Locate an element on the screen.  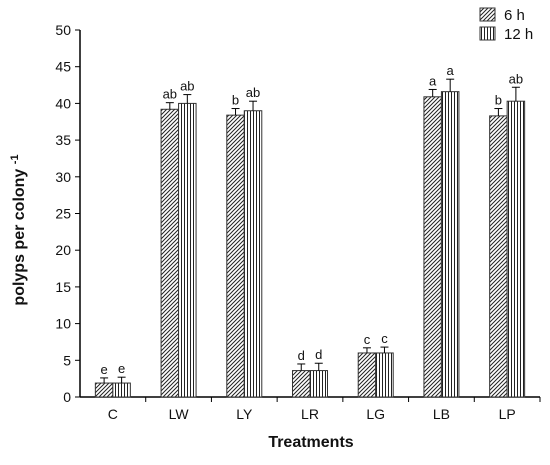
y-axis-title: polyps per colony -1 is located at coordinates (18, 229).